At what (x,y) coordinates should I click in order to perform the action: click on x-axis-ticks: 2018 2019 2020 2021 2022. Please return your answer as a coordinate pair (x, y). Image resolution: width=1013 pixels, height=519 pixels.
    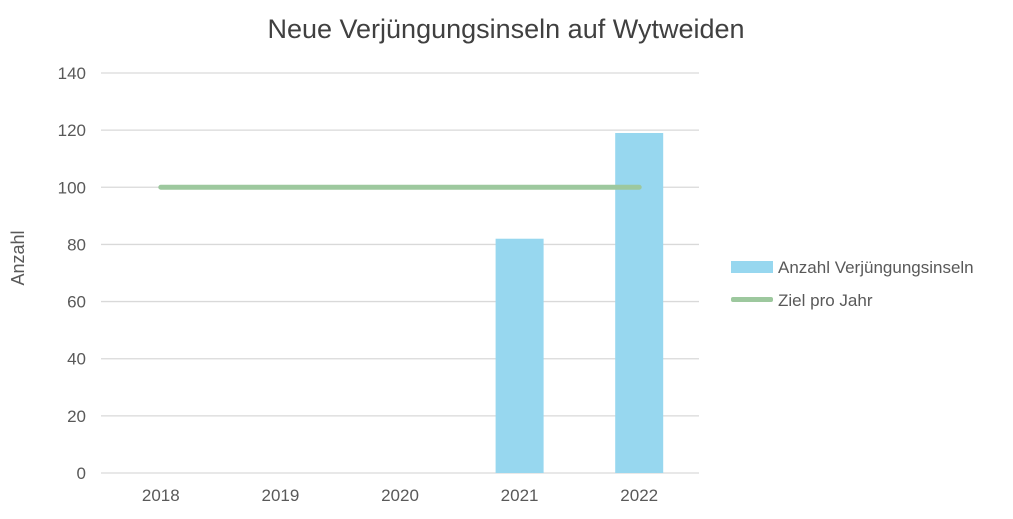
    Looking at the image, I should click on (400, 495).